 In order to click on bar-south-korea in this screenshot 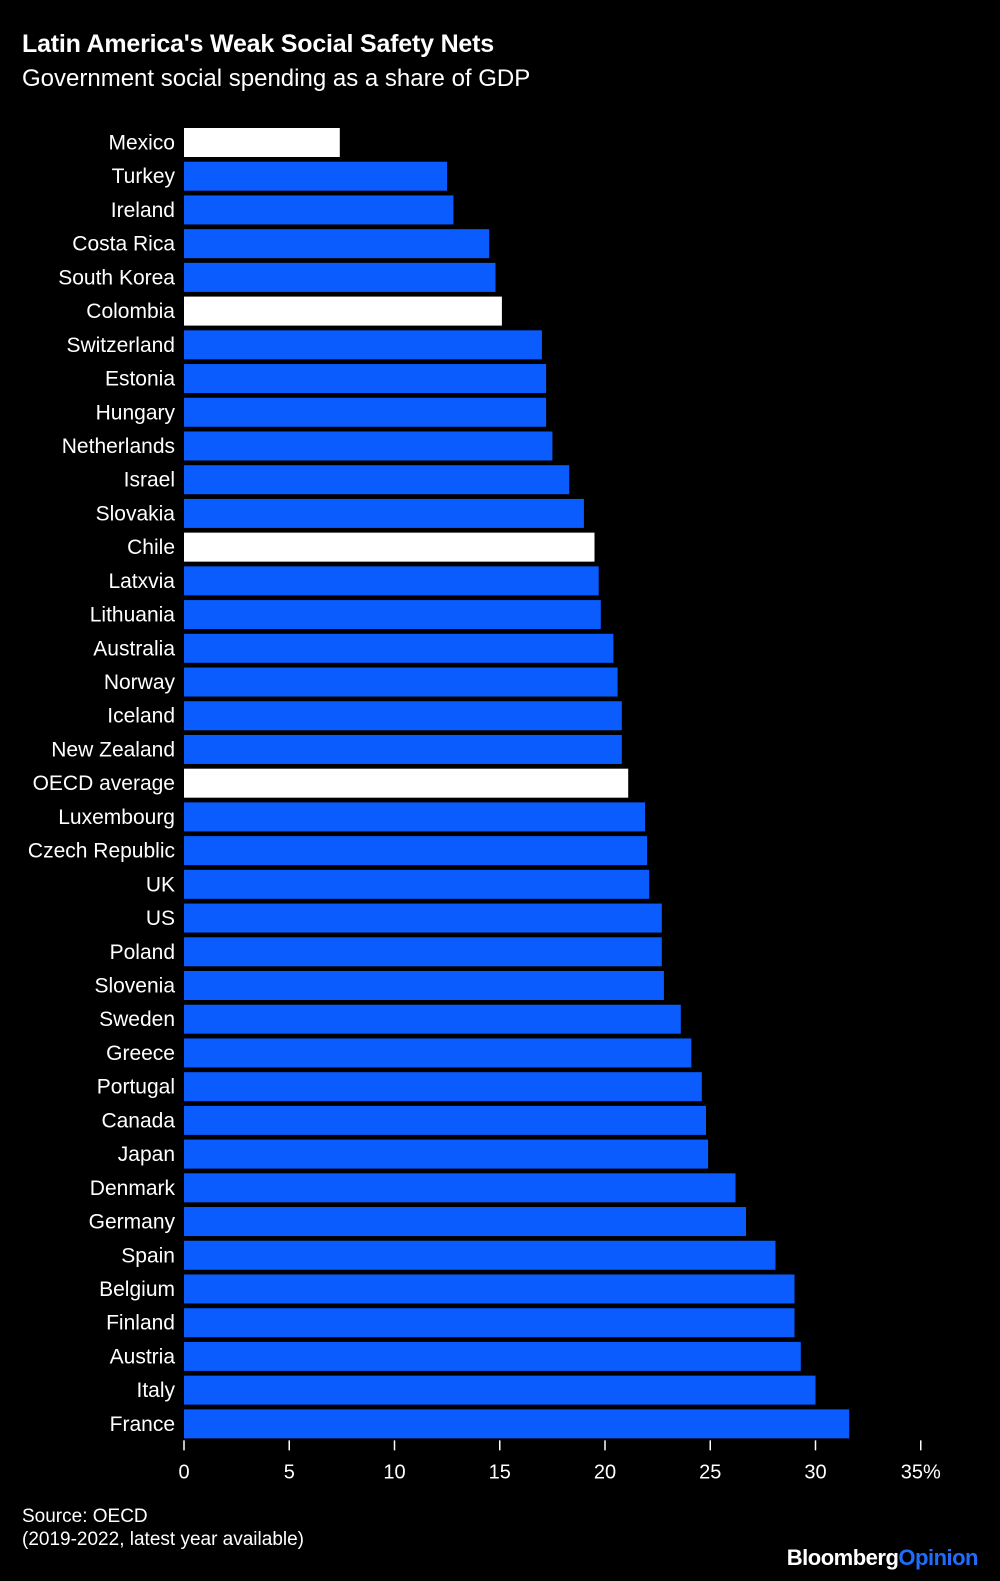, I will do `click(340, 277)`.